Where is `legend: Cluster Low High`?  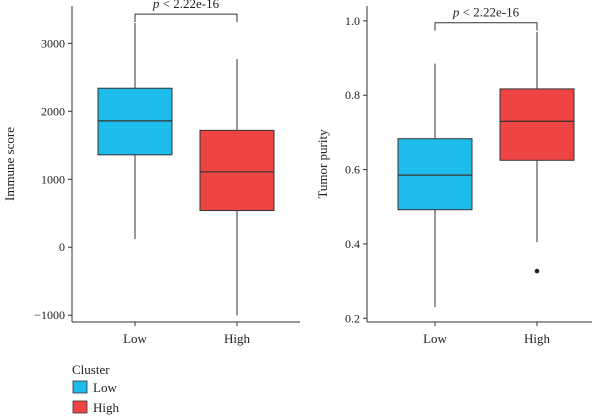
legend: Cluster Low High is located at coordinates (96, 388).